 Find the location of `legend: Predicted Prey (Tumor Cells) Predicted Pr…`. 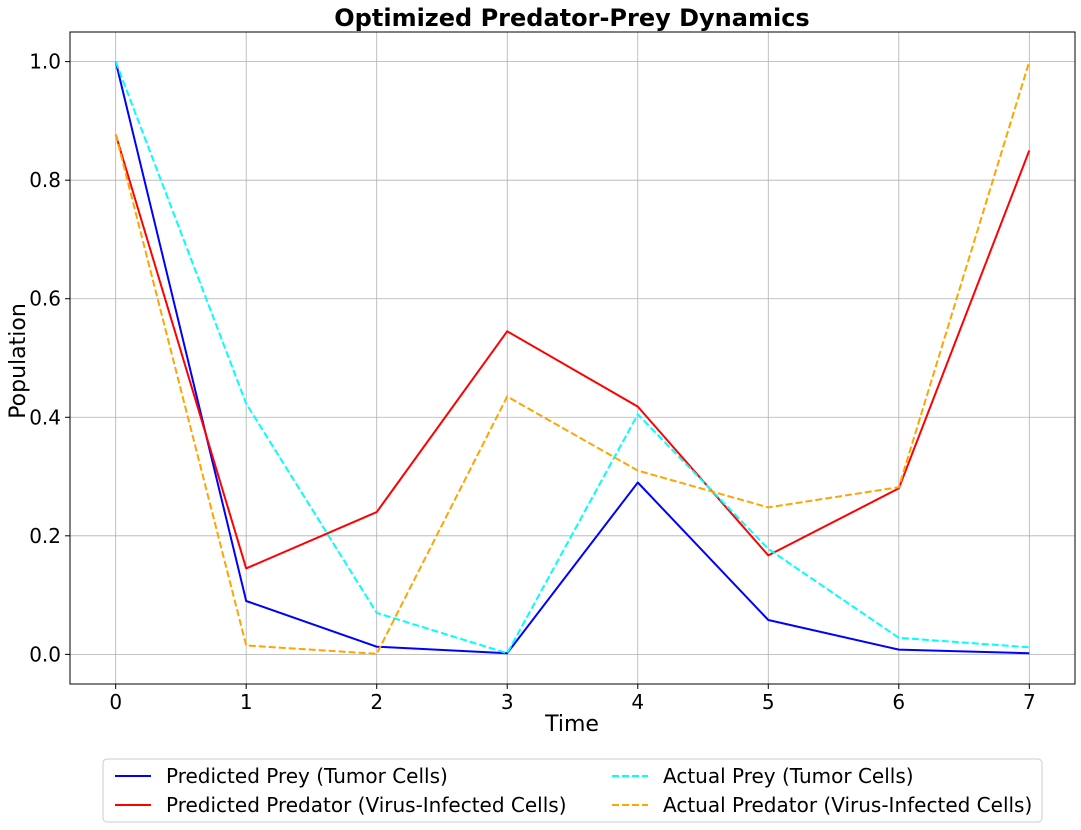

legend: Predicted Prey (Tumor Cells) Predicted Pr… is located at coordinates (572, 790).